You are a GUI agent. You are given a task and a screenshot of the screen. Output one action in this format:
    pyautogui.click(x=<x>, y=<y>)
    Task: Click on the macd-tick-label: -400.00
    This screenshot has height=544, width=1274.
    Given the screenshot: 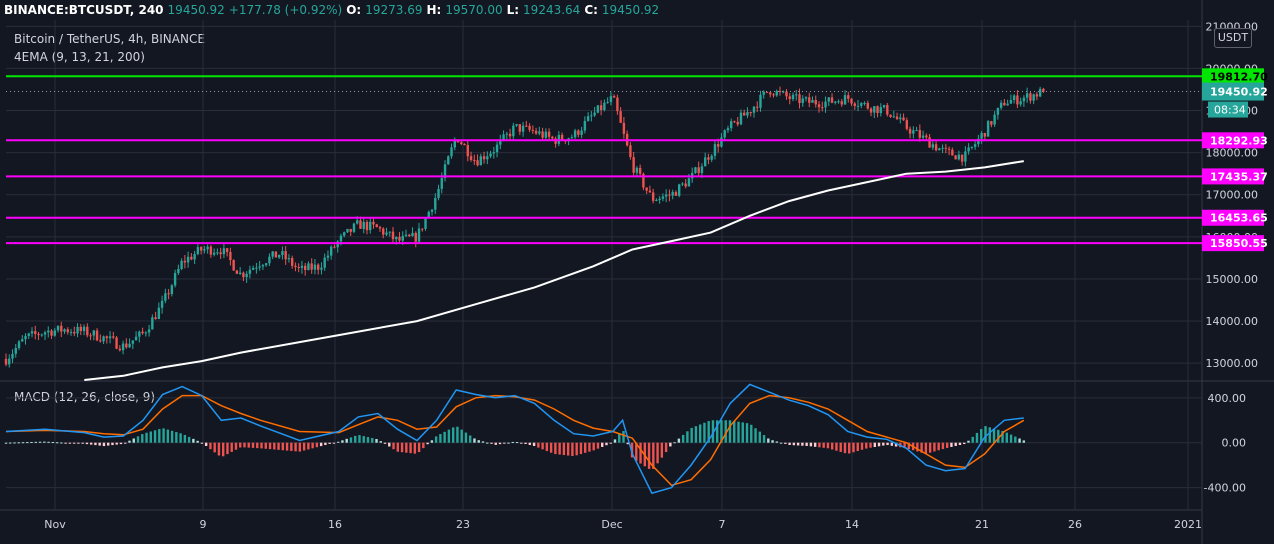 What is the action you would take?
    pyautogui.click(x=1225, y=488)
    